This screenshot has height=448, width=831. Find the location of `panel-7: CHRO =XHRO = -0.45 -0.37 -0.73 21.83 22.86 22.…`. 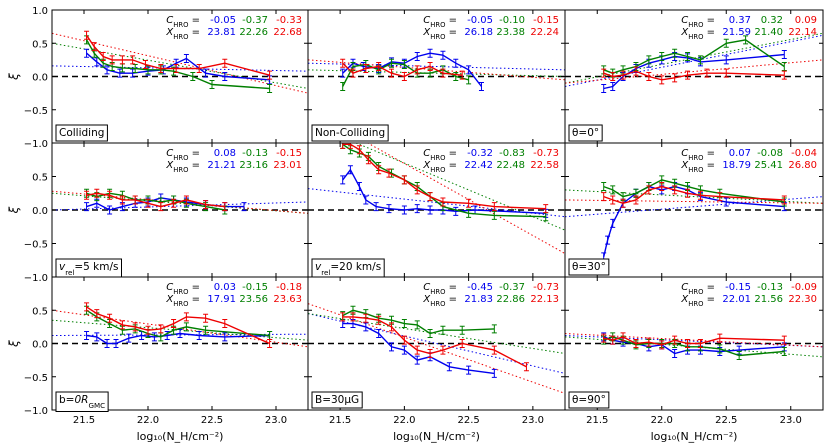

panel-7: CHRO =XHRO = -0.45 -0.37 -0.73 21.83 22.86 22.… is located at coordinates (436, 343).